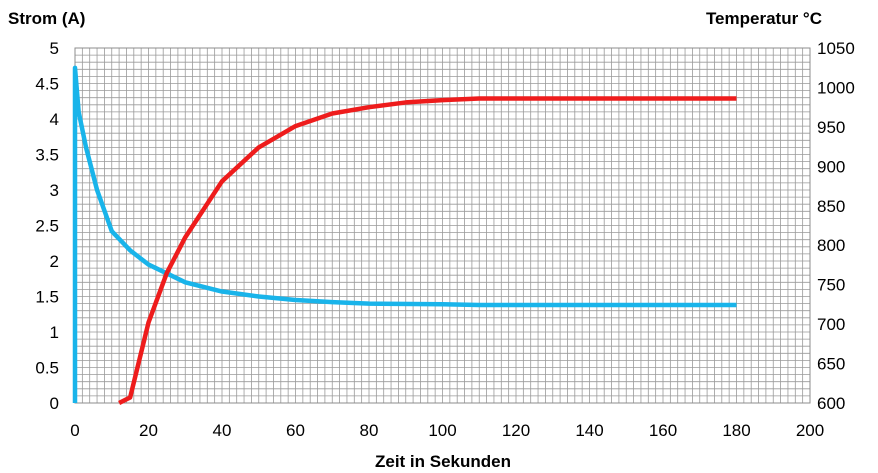 The width and height of the screenshot is (878, 473). Describe the element at coordinates (831, 324) in the screenshot. I see `y-right-tick-label: 700` at that location.